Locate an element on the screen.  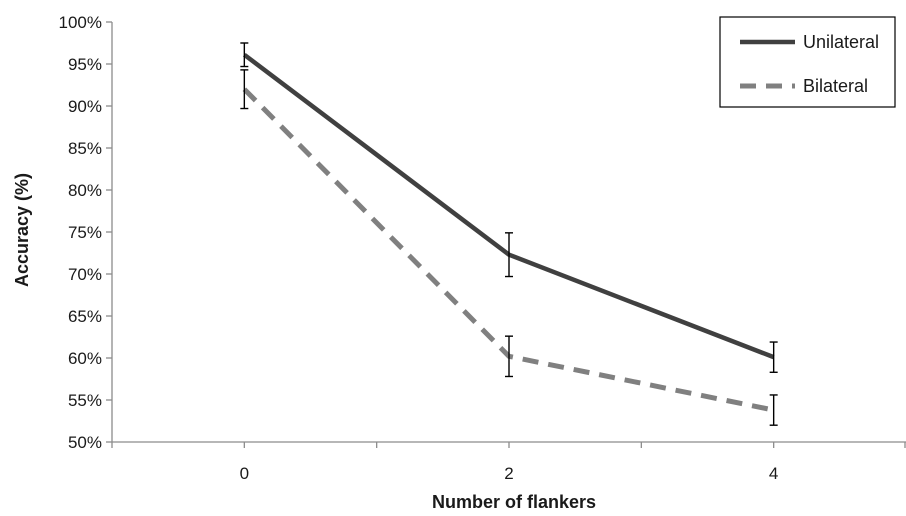
y-tick-label: 70% is located at coordinates (85, 274).